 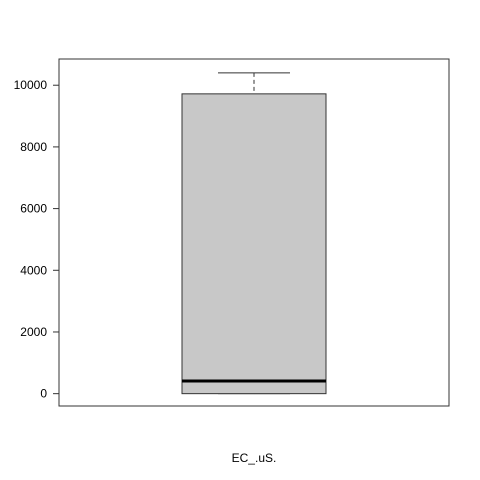 What do you see at coordinates (43, 394) in the screenshot?
I see `y-tick-label: 0` at bounding box center [43, 394].